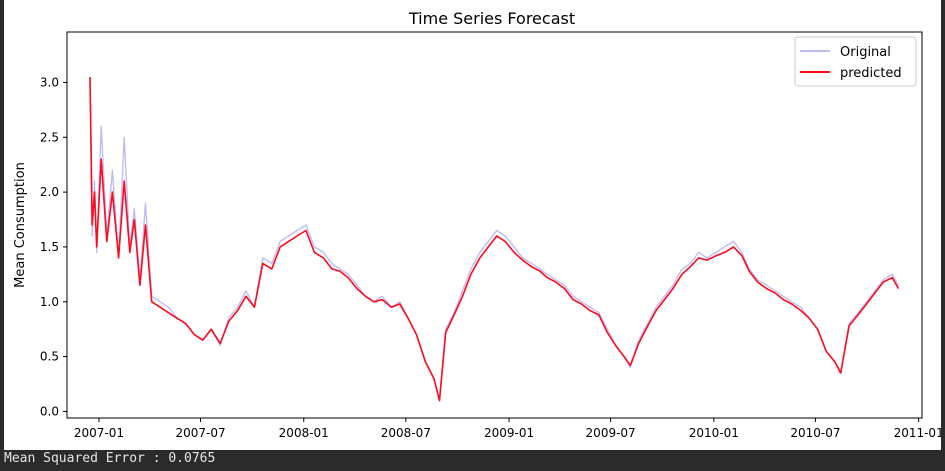 Image resolution: width=945 pixels, height=471 pixels. I want to click on legend-box, so click(855, 61).